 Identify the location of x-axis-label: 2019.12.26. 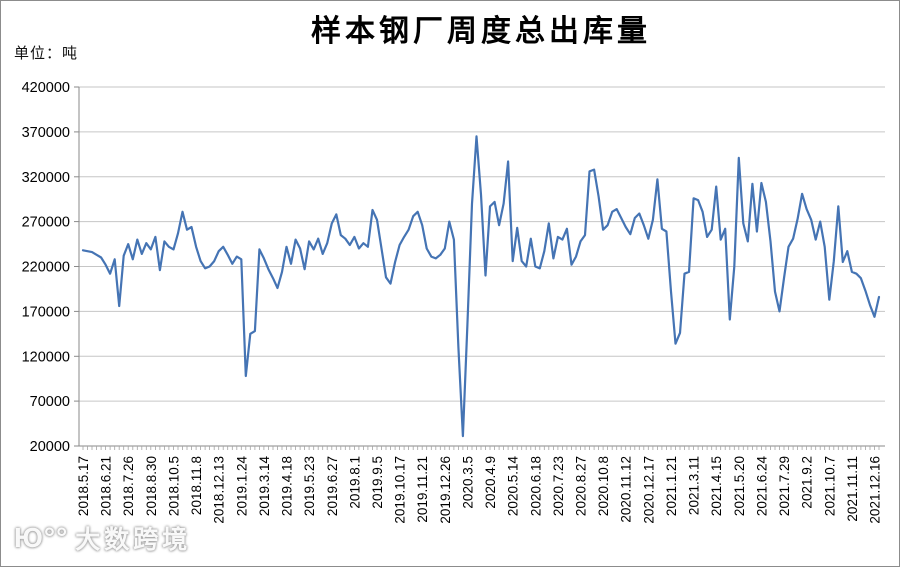
(445, 490).